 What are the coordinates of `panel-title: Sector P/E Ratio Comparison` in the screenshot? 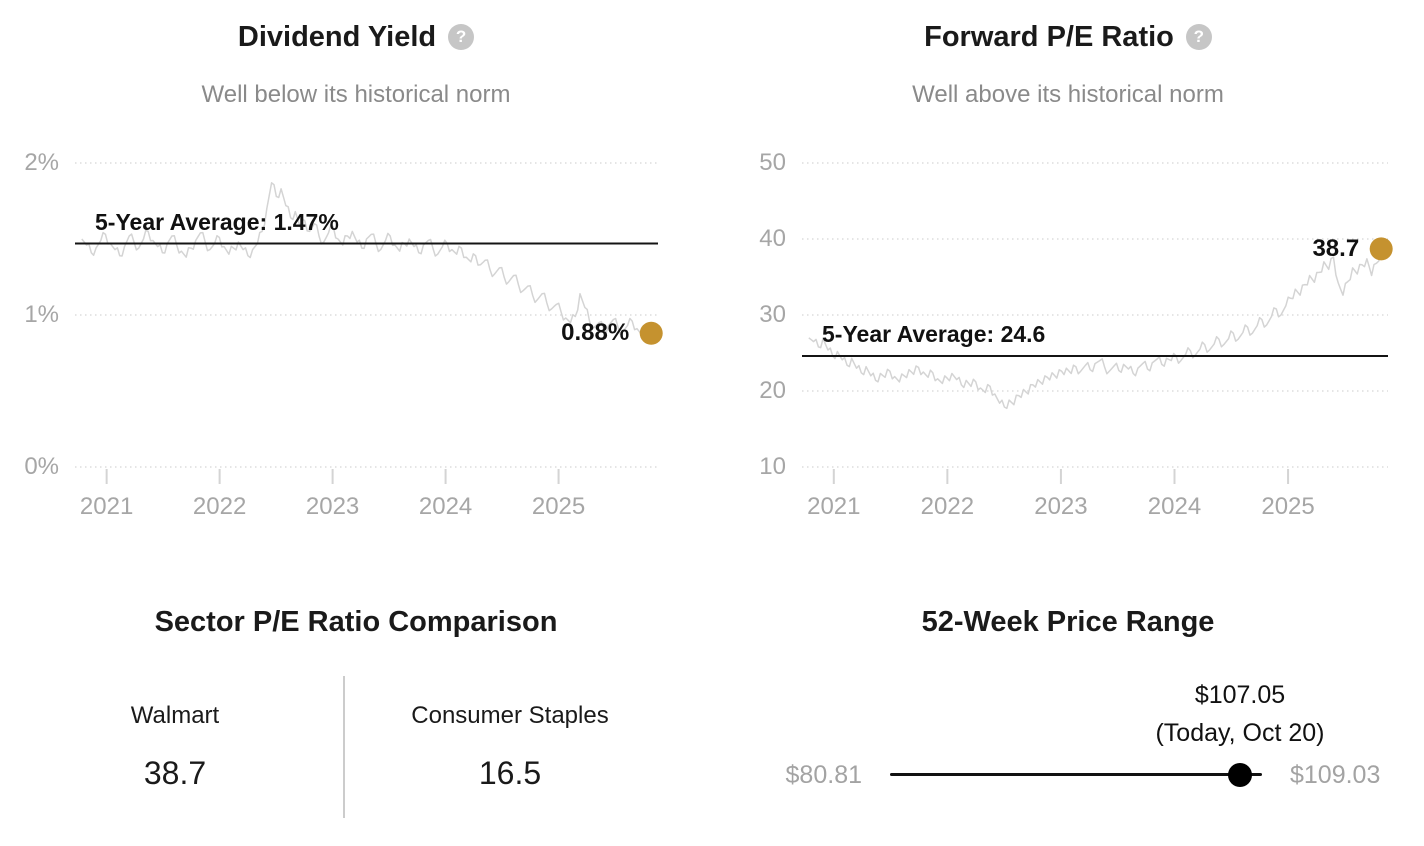 It's located at (356, 622).